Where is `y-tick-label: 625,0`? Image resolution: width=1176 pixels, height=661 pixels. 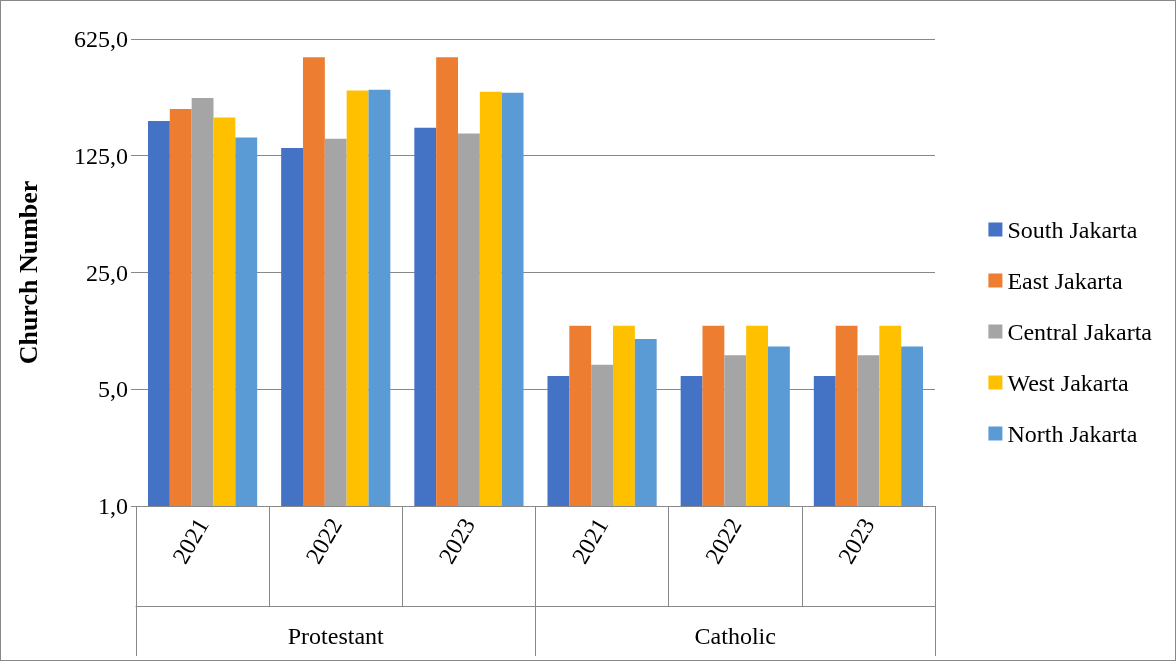
y-tick-label: 625,0 is located at coordinates (101, 39).